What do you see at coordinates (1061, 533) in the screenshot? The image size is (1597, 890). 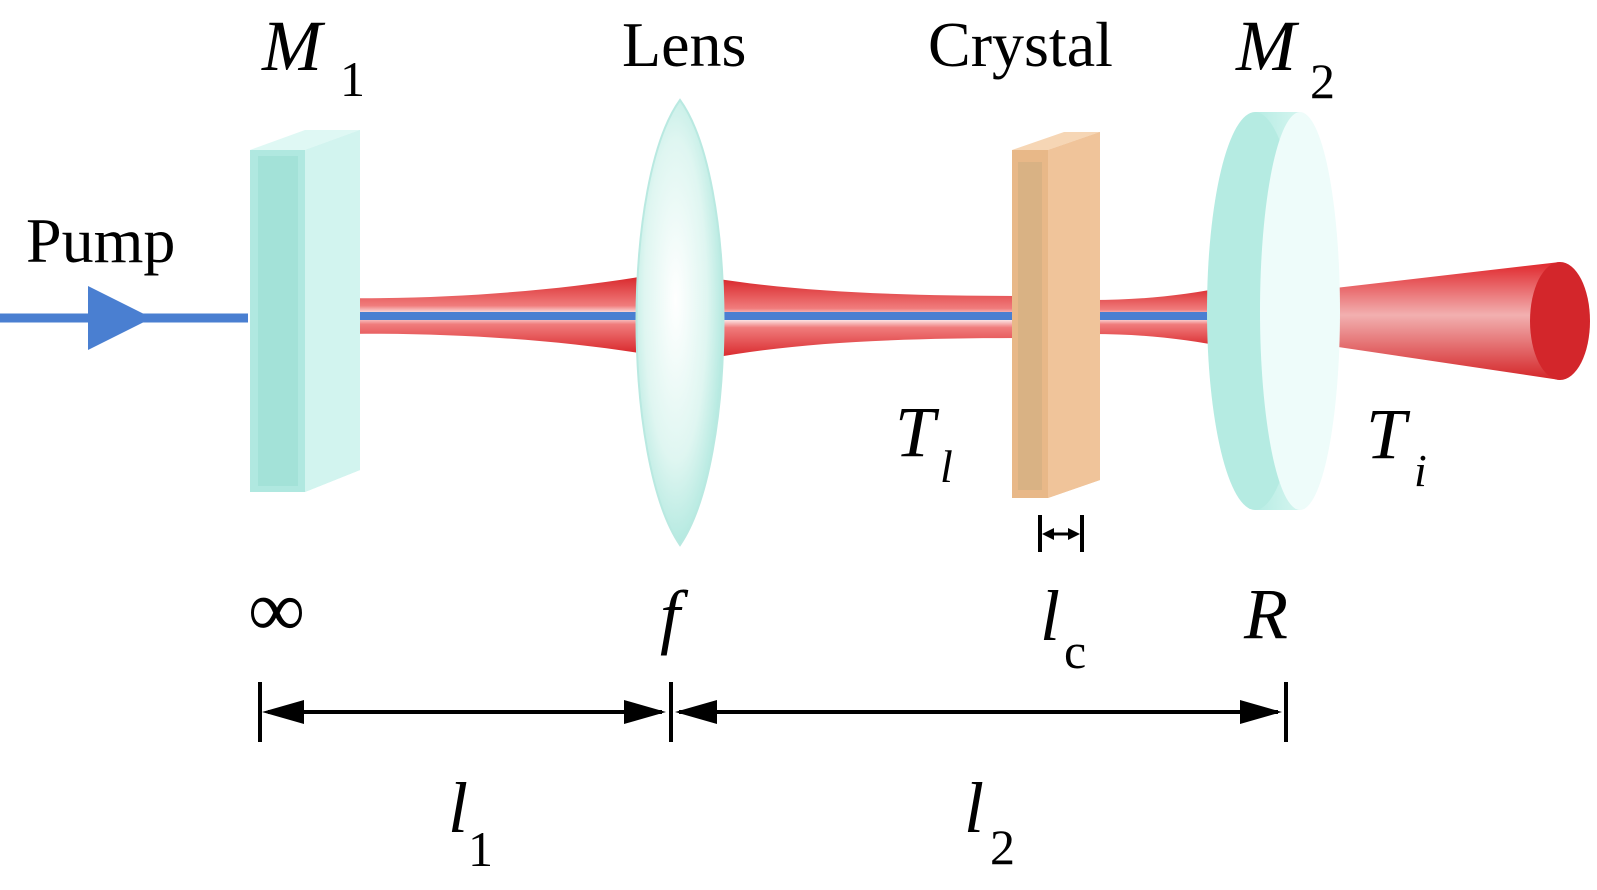 I see `crystal-length-marker` at bounding box center [1061, 533].